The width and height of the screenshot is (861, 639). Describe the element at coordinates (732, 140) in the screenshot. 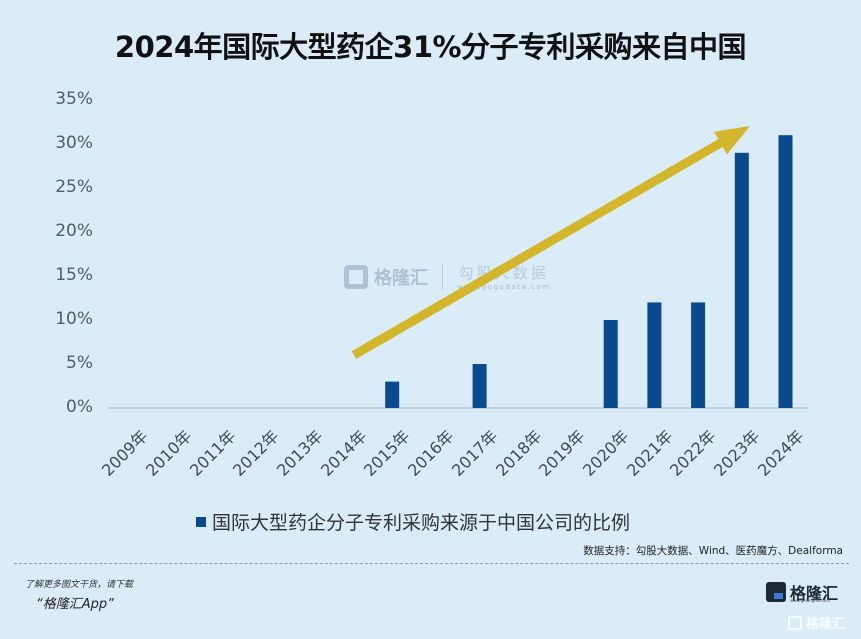

I see `trend-arrow-icon` at that location.